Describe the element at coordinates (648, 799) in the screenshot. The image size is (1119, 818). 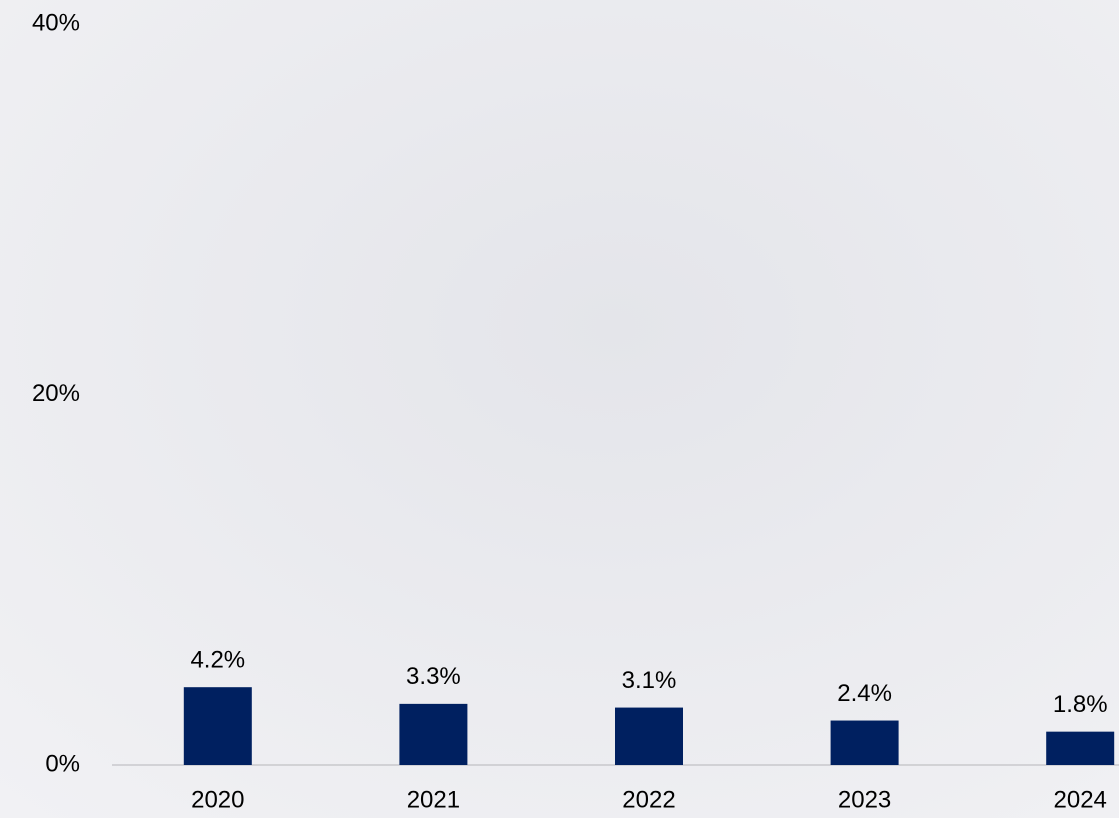
I see `x-tick-label: 2022` at that location.